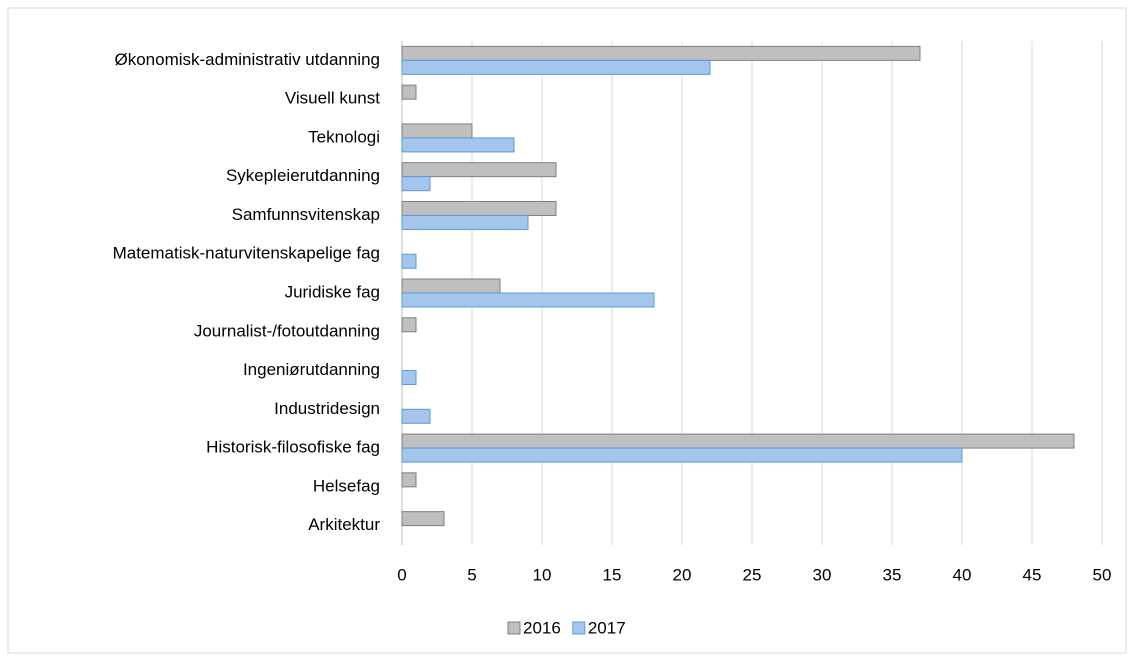  Describe the element at coordinates (332, 98) in the screenshot. I see `y-tick-label: Visuell kunst` at that location.